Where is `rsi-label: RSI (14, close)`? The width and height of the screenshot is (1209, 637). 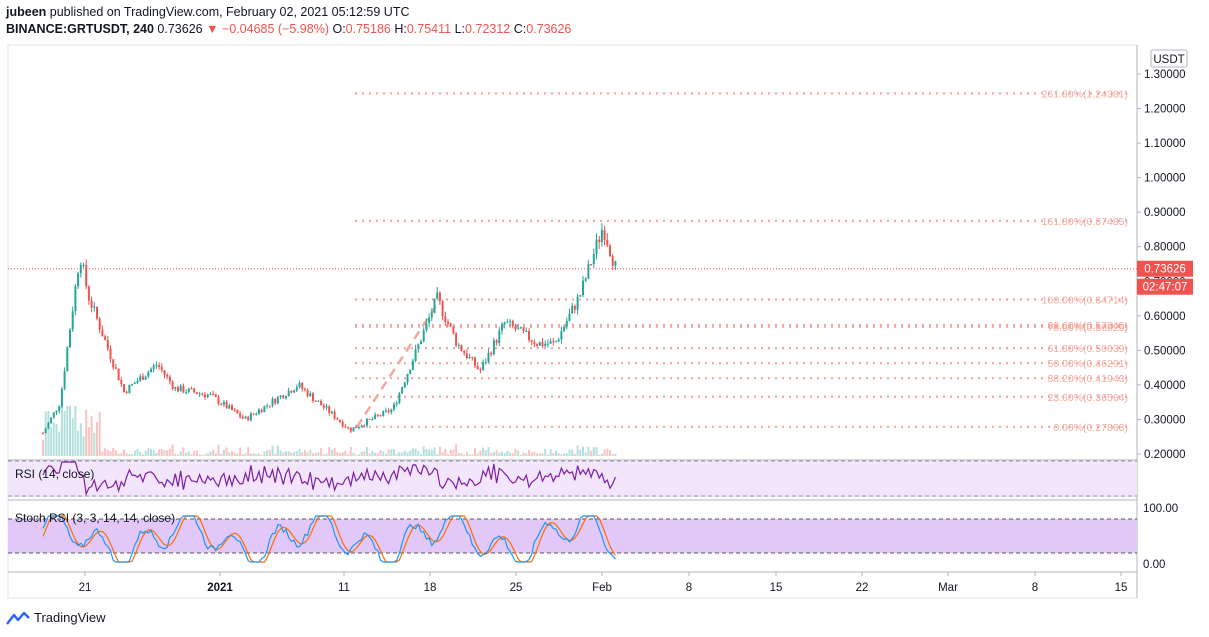 rsi-label: RSI (14, close) is located at coordinates (54, 474).